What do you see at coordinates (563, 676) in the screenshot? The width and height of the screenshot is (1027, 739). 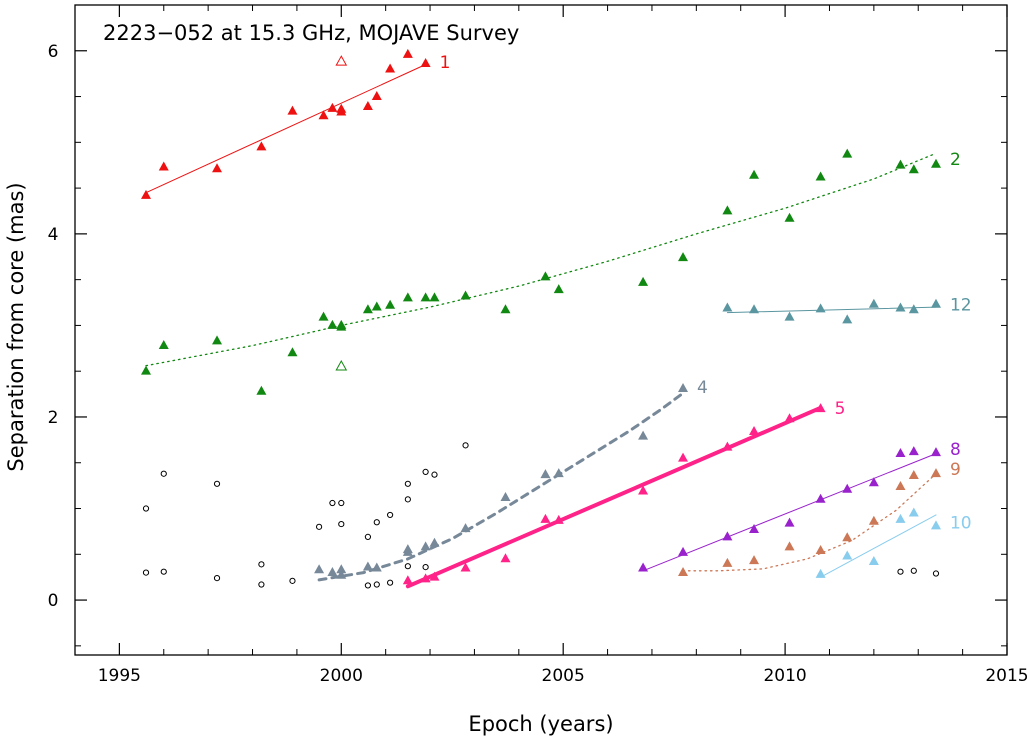 I see `x-tick-label: 2005` at bounding box center [563, 676].